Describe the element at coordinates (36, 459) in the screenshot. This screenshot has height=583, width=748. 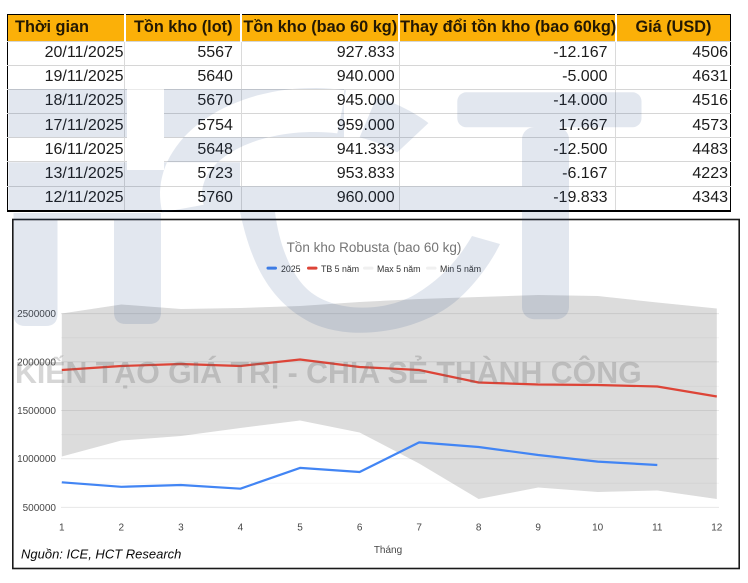
I see `svg-text: 1000000` at that location.